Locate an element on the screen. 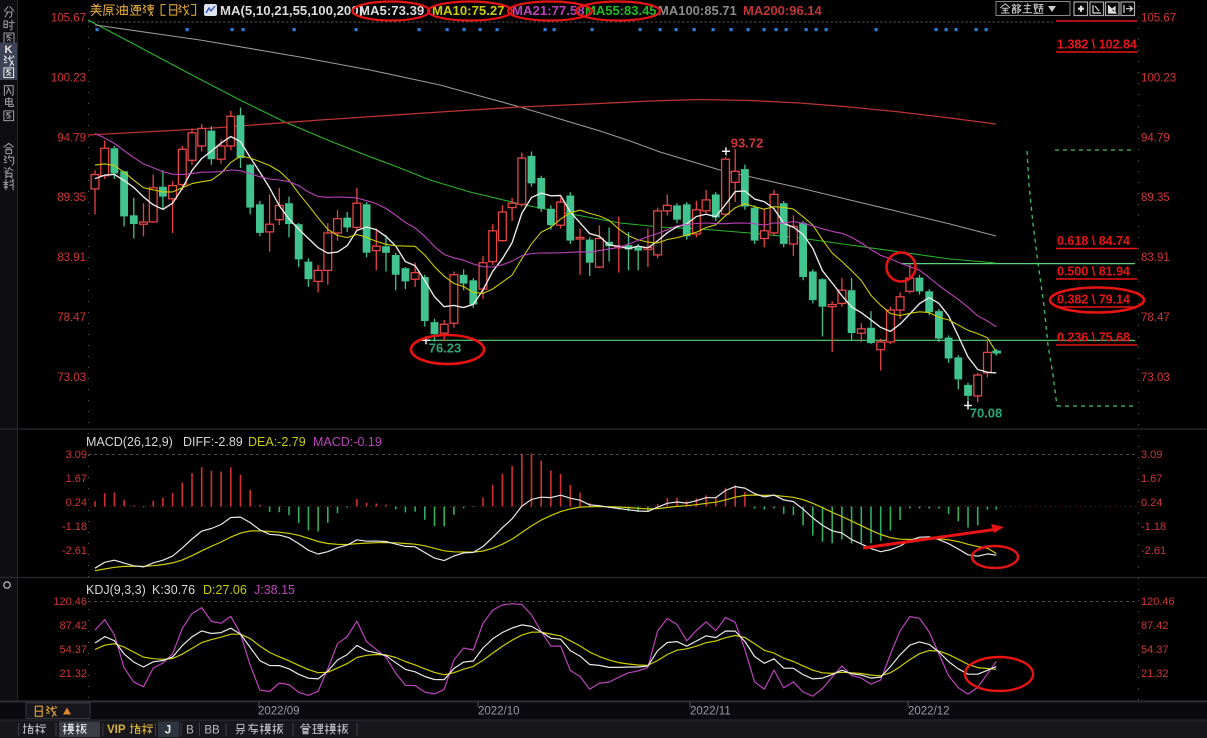  svg-text: MACD(26,12,9) is located at coordinates (129, 442).